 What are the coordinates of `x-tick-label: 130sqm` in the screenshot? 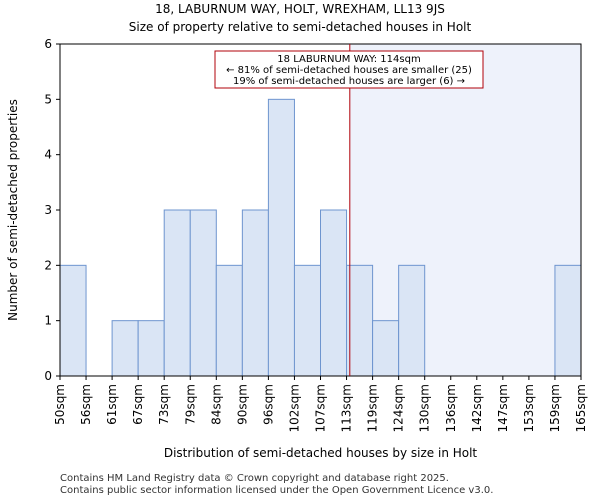 It's located at (425, 408).